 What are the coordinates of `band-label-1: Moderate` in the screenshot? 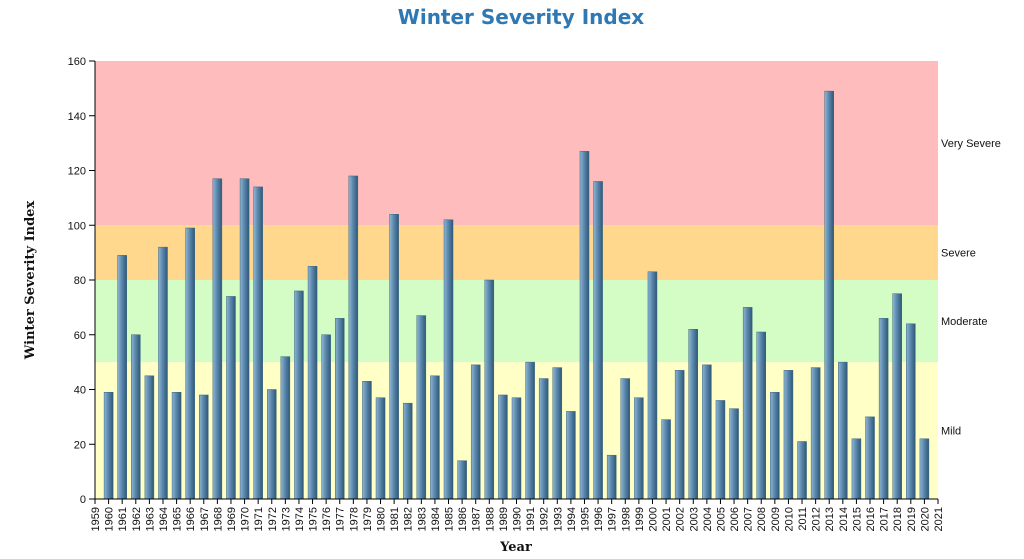 It's located at (964, 322).